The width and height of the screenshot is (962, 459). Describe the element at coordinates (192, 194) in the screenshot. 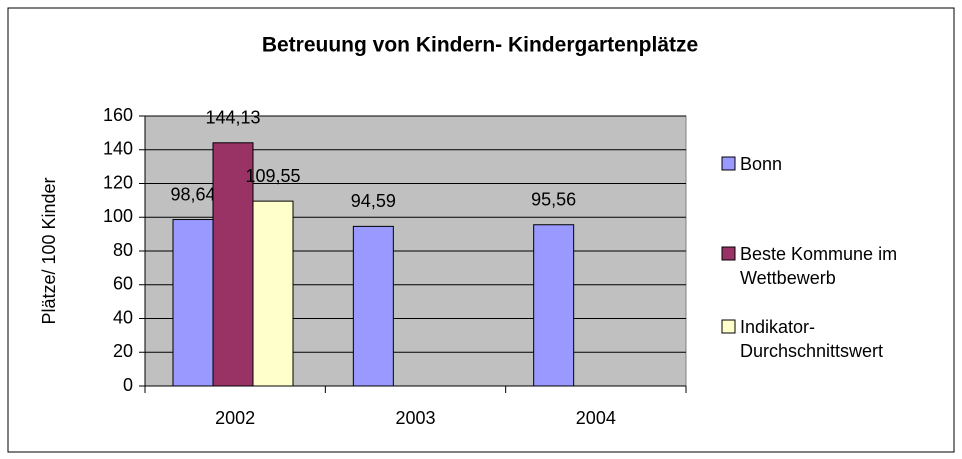

I see `data-label: 98,64` at that location.